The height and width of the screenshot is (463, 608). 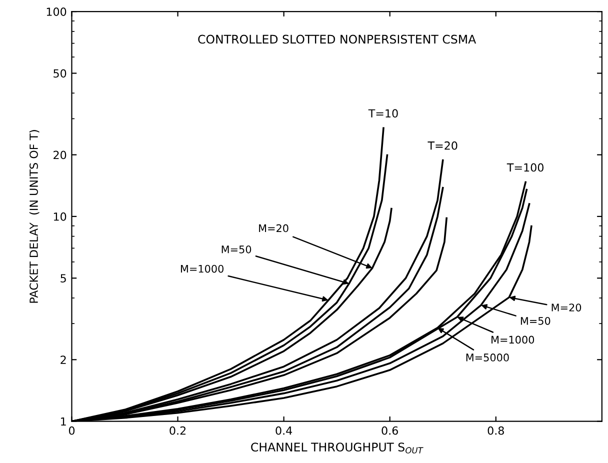 I want to click on annotation: T=10, so click(x=383, y=113).